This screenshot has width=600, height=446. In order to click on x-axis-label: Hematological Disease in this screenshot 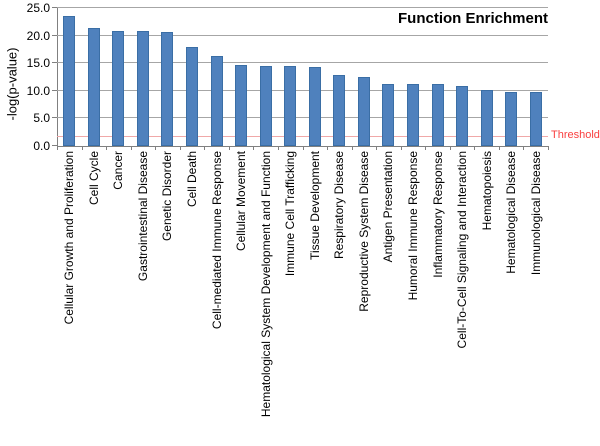, I will do `click(511, 212)`.